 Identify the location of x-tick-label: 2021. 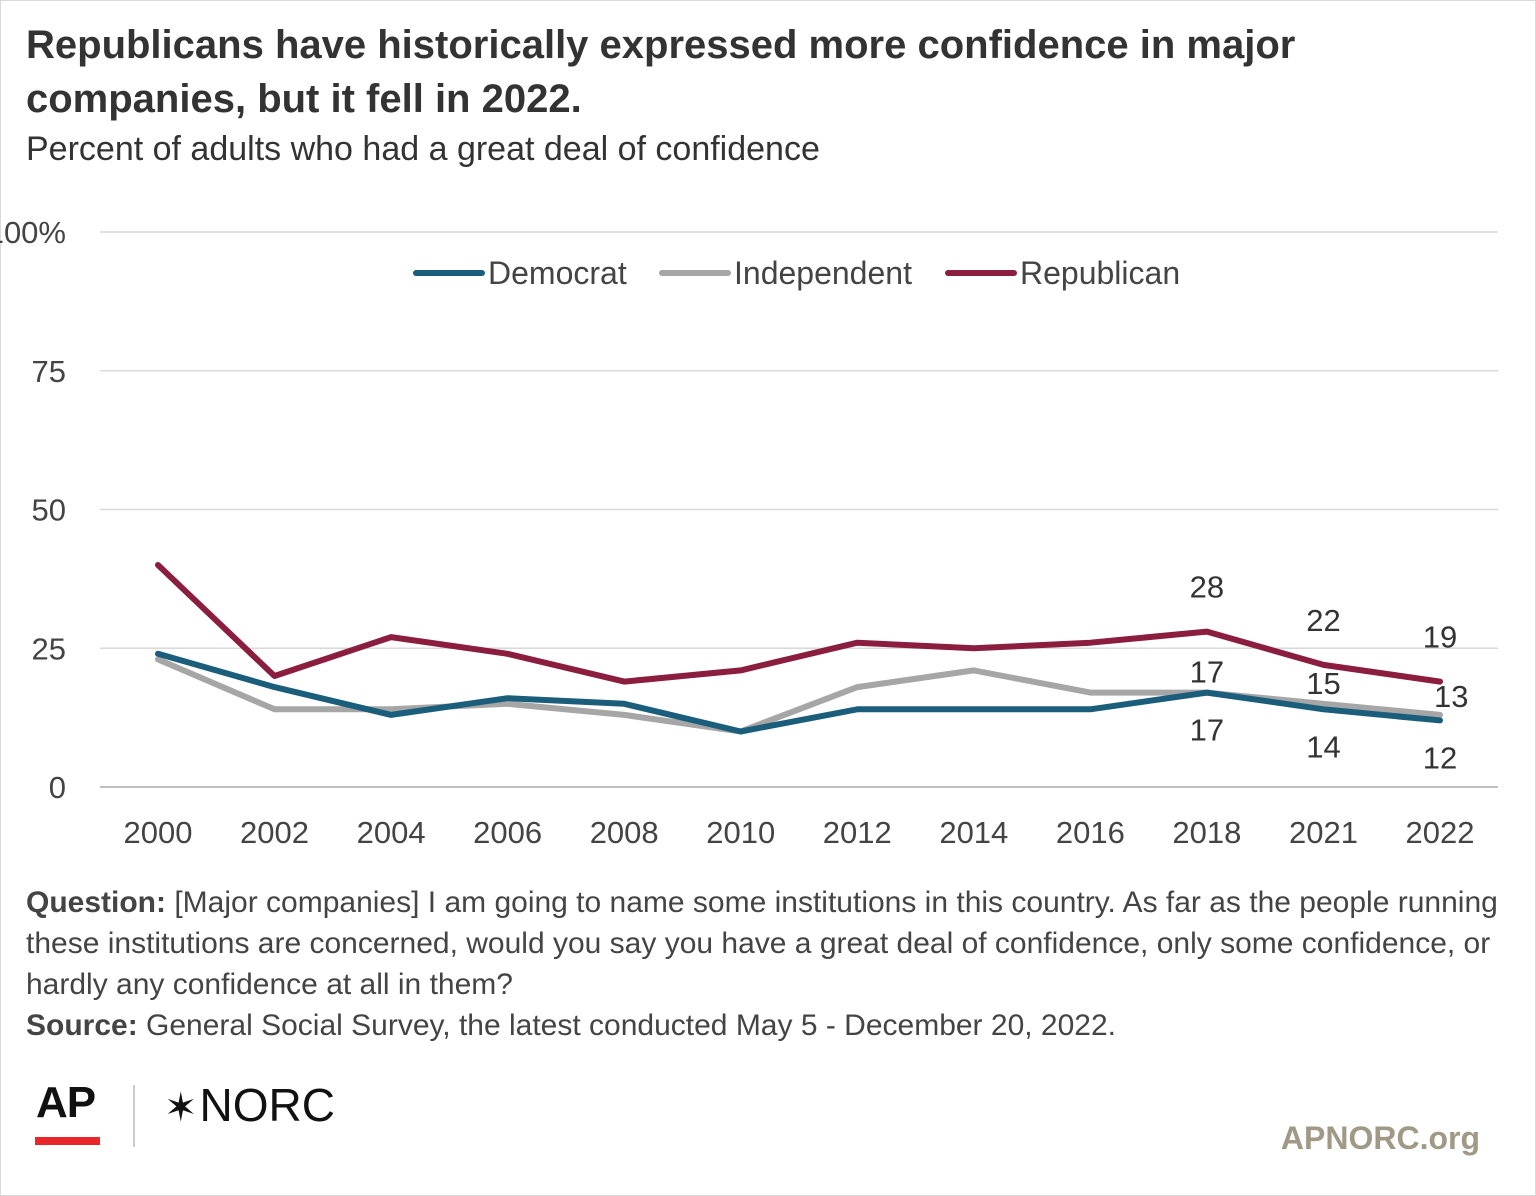
(1323, 832).